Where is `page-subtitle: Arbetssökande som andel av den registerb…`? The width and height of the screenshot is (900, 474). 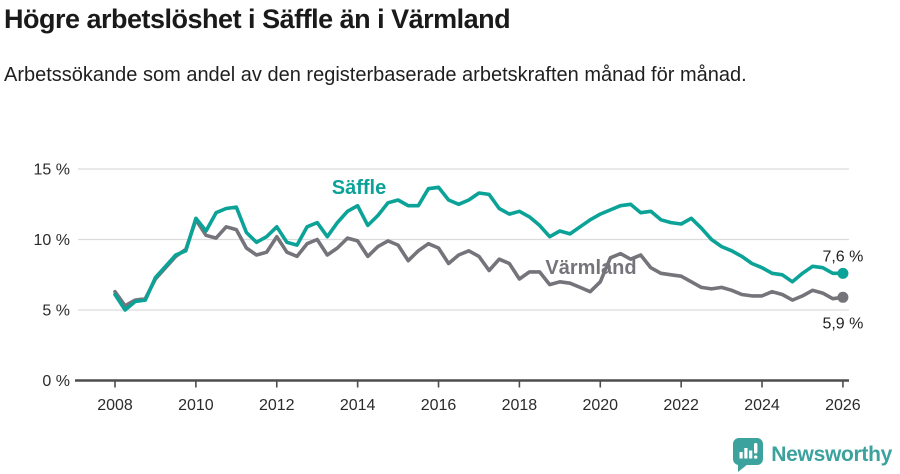
page-subtitle: Arbetssökande som andel av den registerb… is located at coordinates (375, 75).